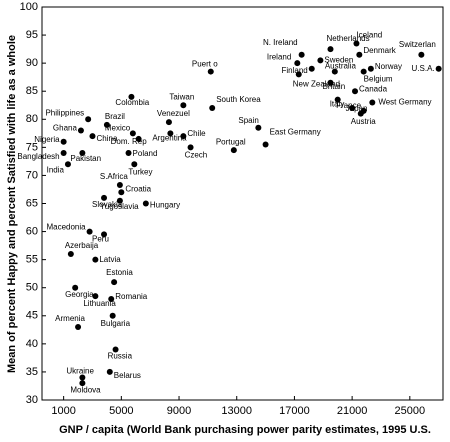  I want to click on point-label: Bulgaria, so click(116, 323).